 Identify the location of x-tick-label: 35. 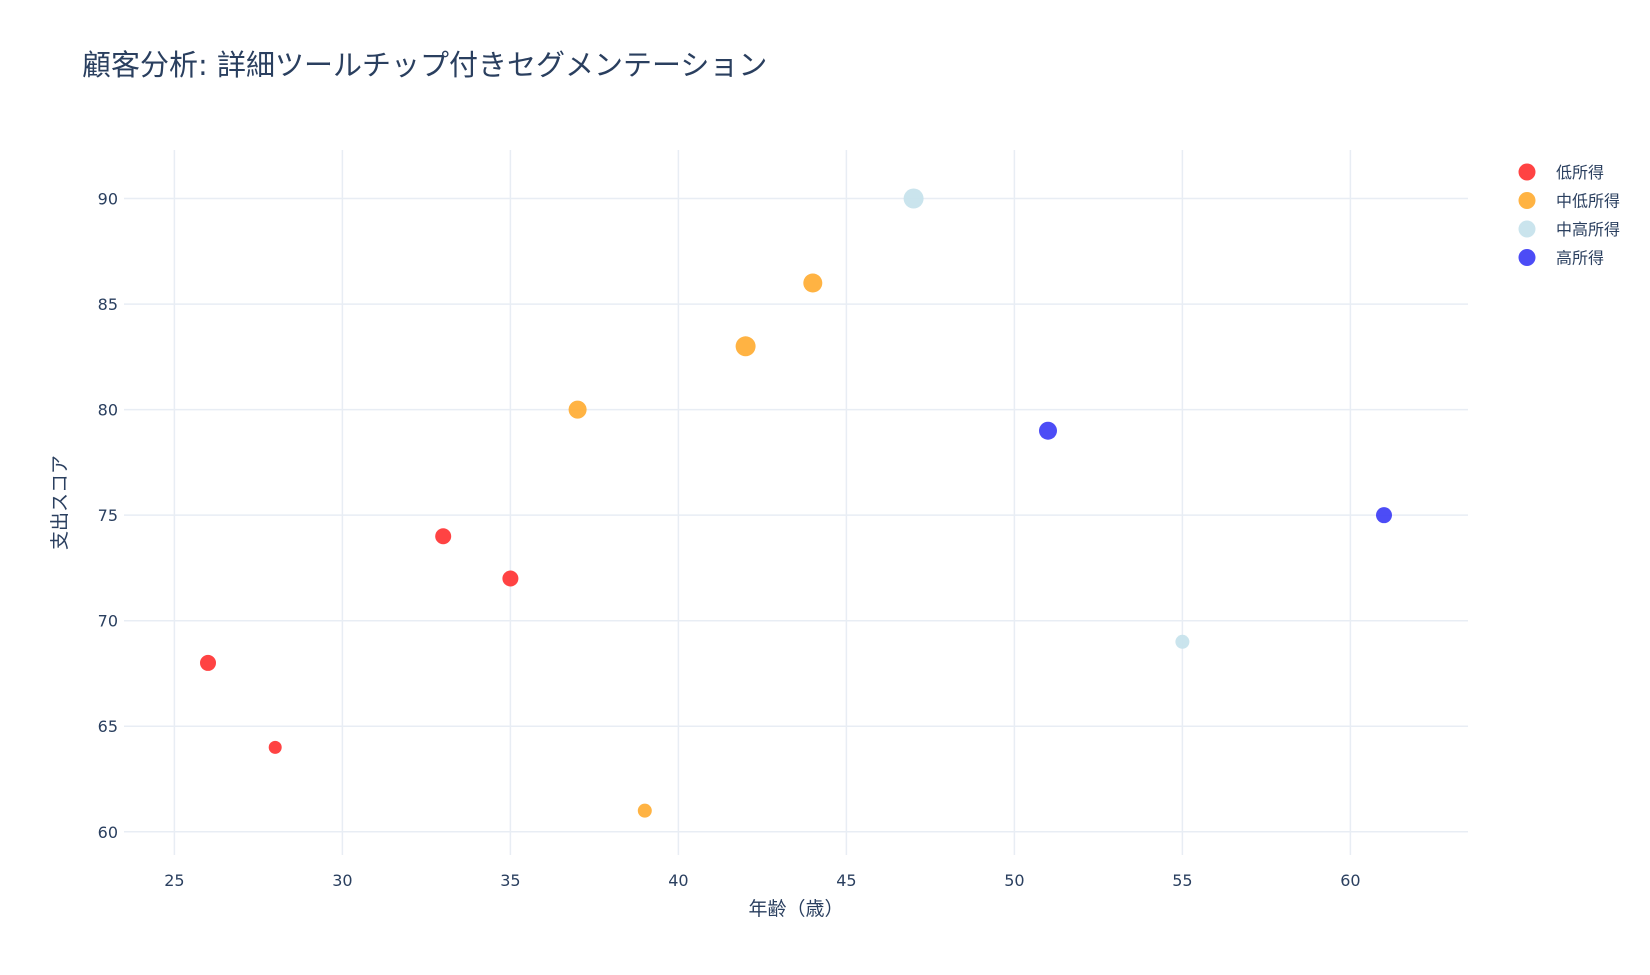
(510, 880).